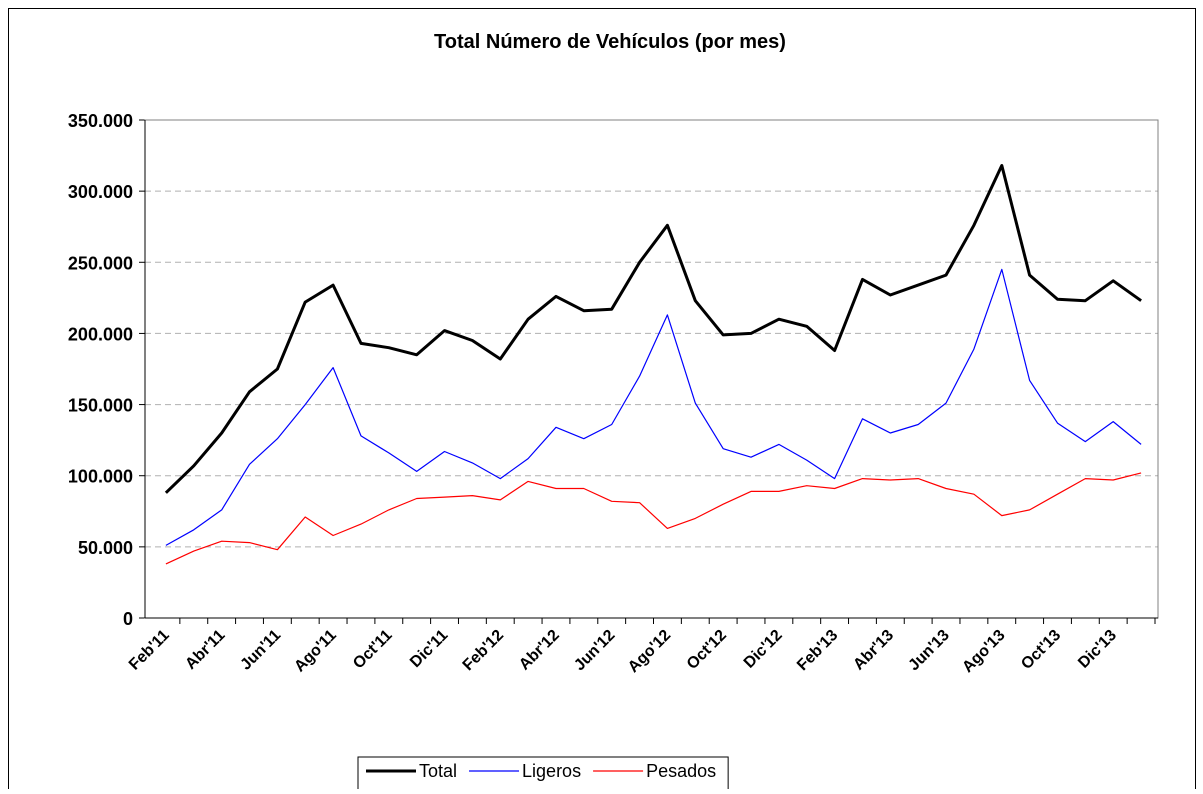 The image size is (1203, 794). What do you see at coordinates (100, 192) in the screenshot?
I see `y-tick-label: 300.000` at bounding box center [100, 192].